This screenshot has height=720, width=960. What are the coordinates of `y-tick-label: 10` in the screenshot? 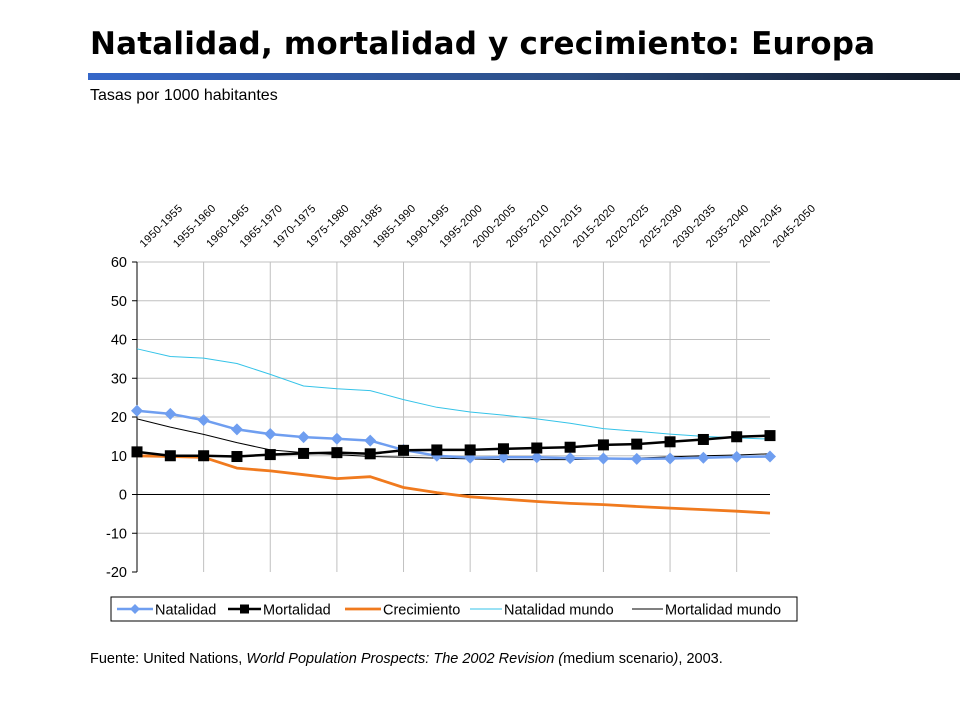 It's located at (119, 457).